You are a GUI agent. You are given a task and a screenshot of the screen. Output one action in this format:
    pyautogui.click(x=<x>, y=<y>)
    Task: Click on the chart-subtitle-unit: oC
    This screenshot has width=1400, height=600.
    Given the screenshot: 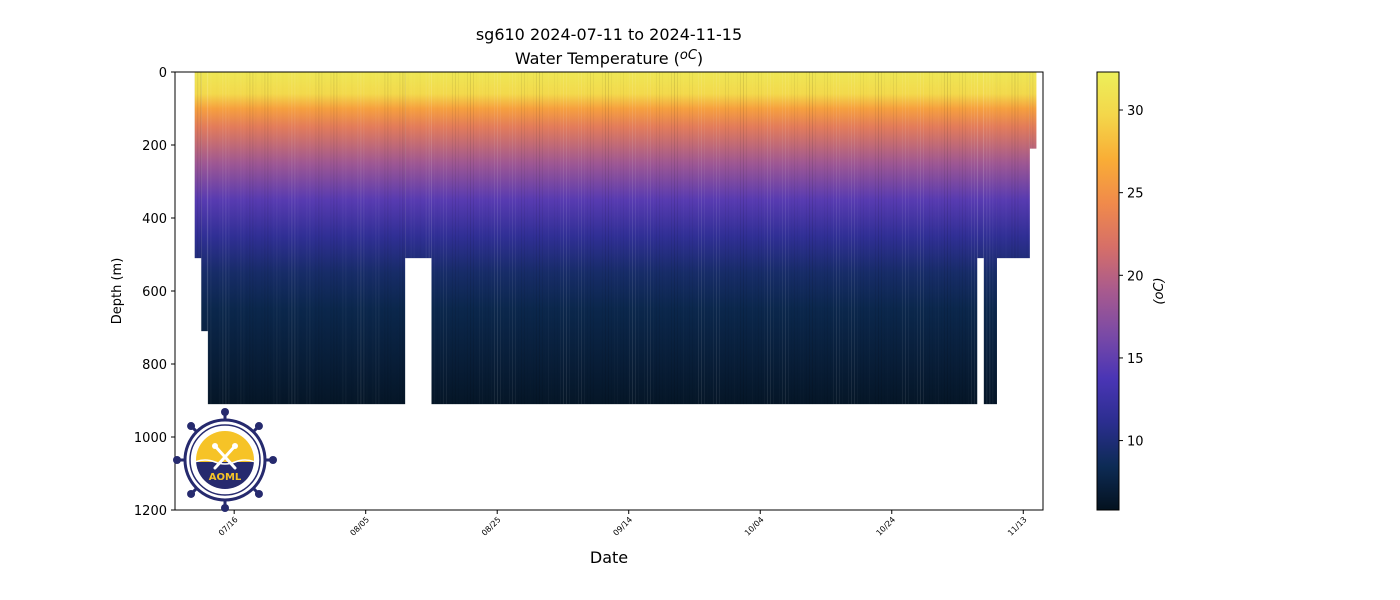 What is the action you would take?
    pyautogui.click(x=689, y=55)
    